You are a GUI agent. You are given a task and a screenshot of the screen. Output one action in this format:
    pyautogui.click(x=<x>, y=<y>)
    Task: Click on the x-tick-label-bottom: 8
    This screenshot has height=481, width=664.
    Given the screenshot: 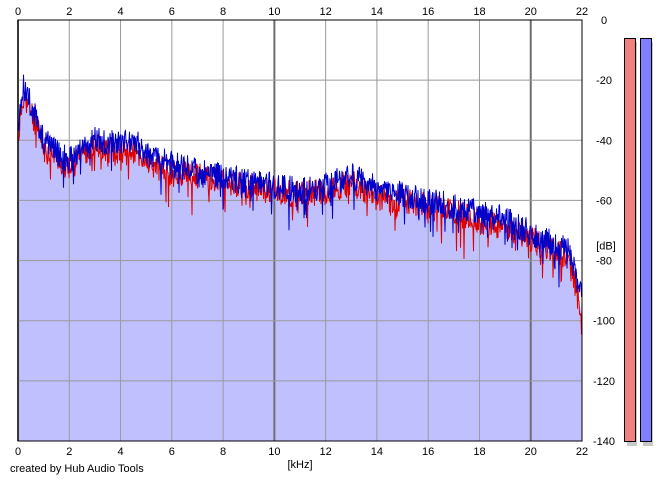 What is the action you would take?
    pyautogui.click(x=223, y=452)
    